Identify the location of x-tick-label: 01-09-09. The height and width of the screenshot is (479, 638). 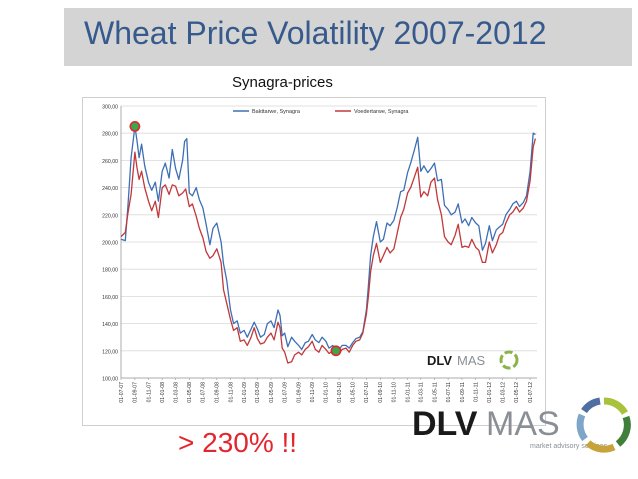
(299, 392).